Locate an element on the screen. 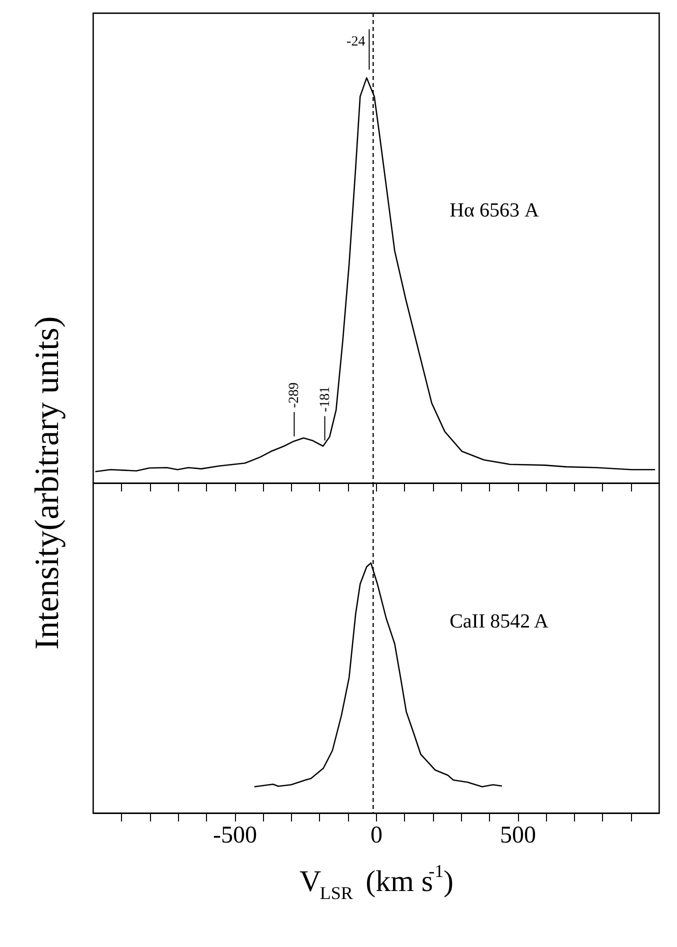  annotation: CaII 8542 A is located at coordinates (500, 621).